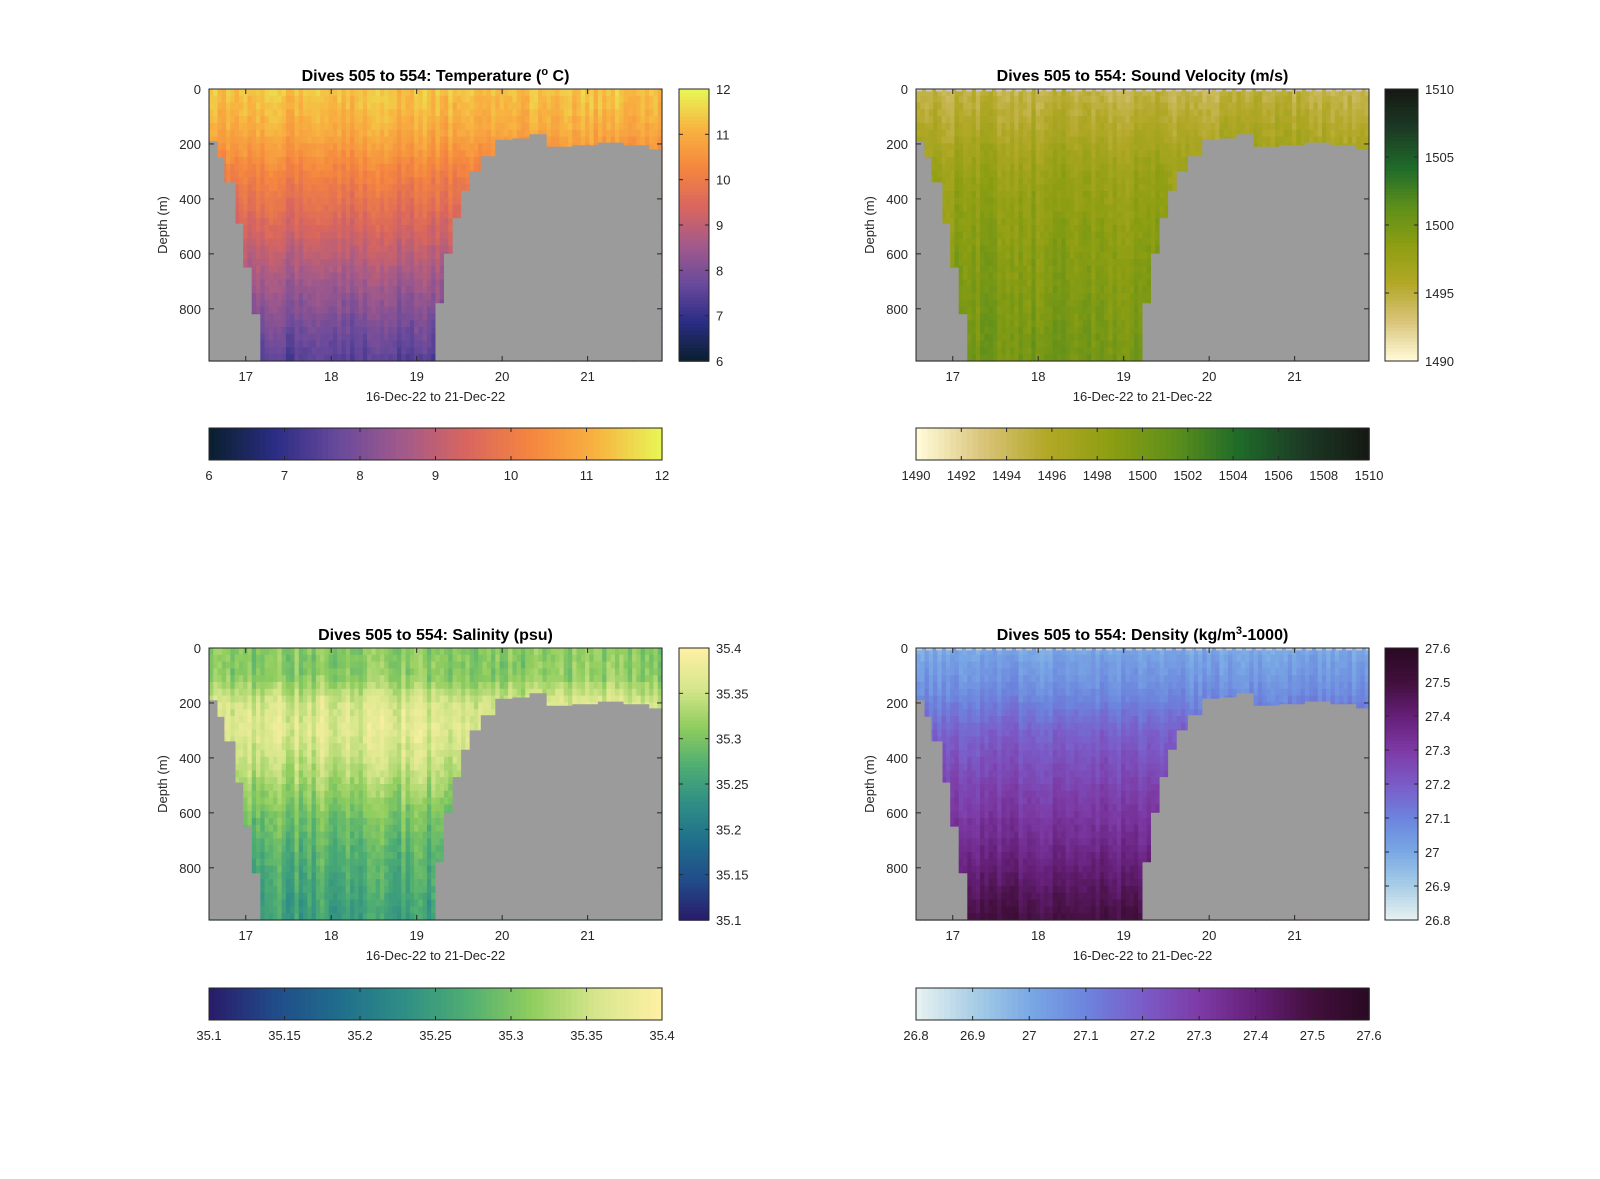 The image size is (1600, 1179). I want to click on y-tick-label: 200, so click(190, 144).